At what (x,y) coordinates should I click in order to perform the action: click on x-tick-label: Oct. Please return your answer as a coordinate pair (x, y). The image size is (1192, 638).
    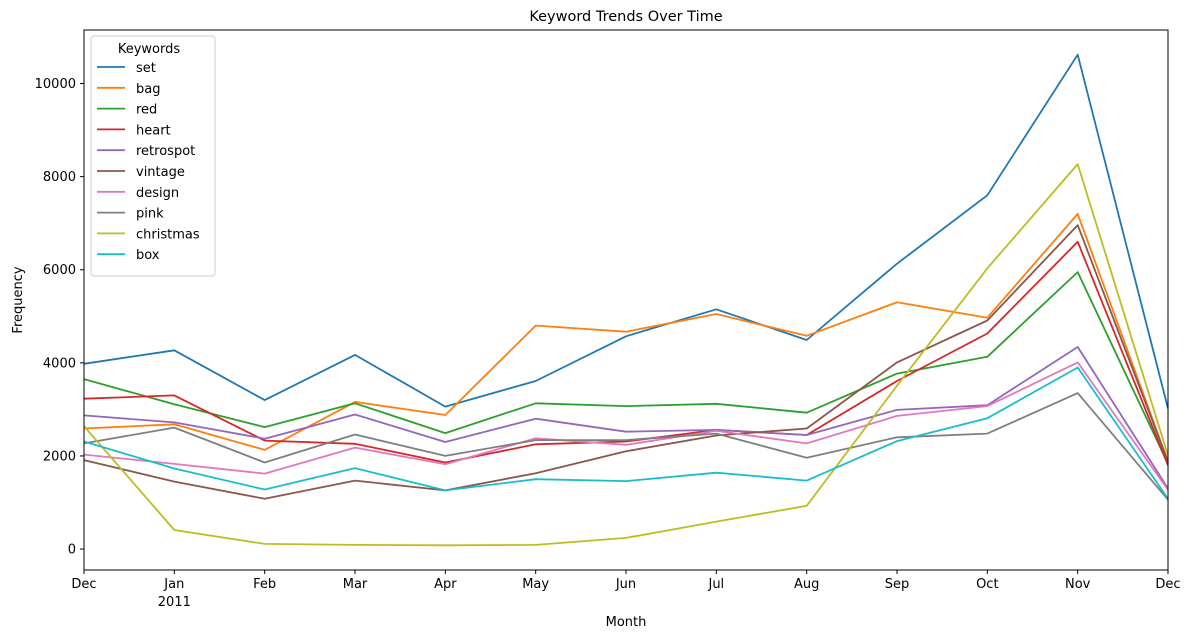
    Looking at the image, I should click on (987, 584).